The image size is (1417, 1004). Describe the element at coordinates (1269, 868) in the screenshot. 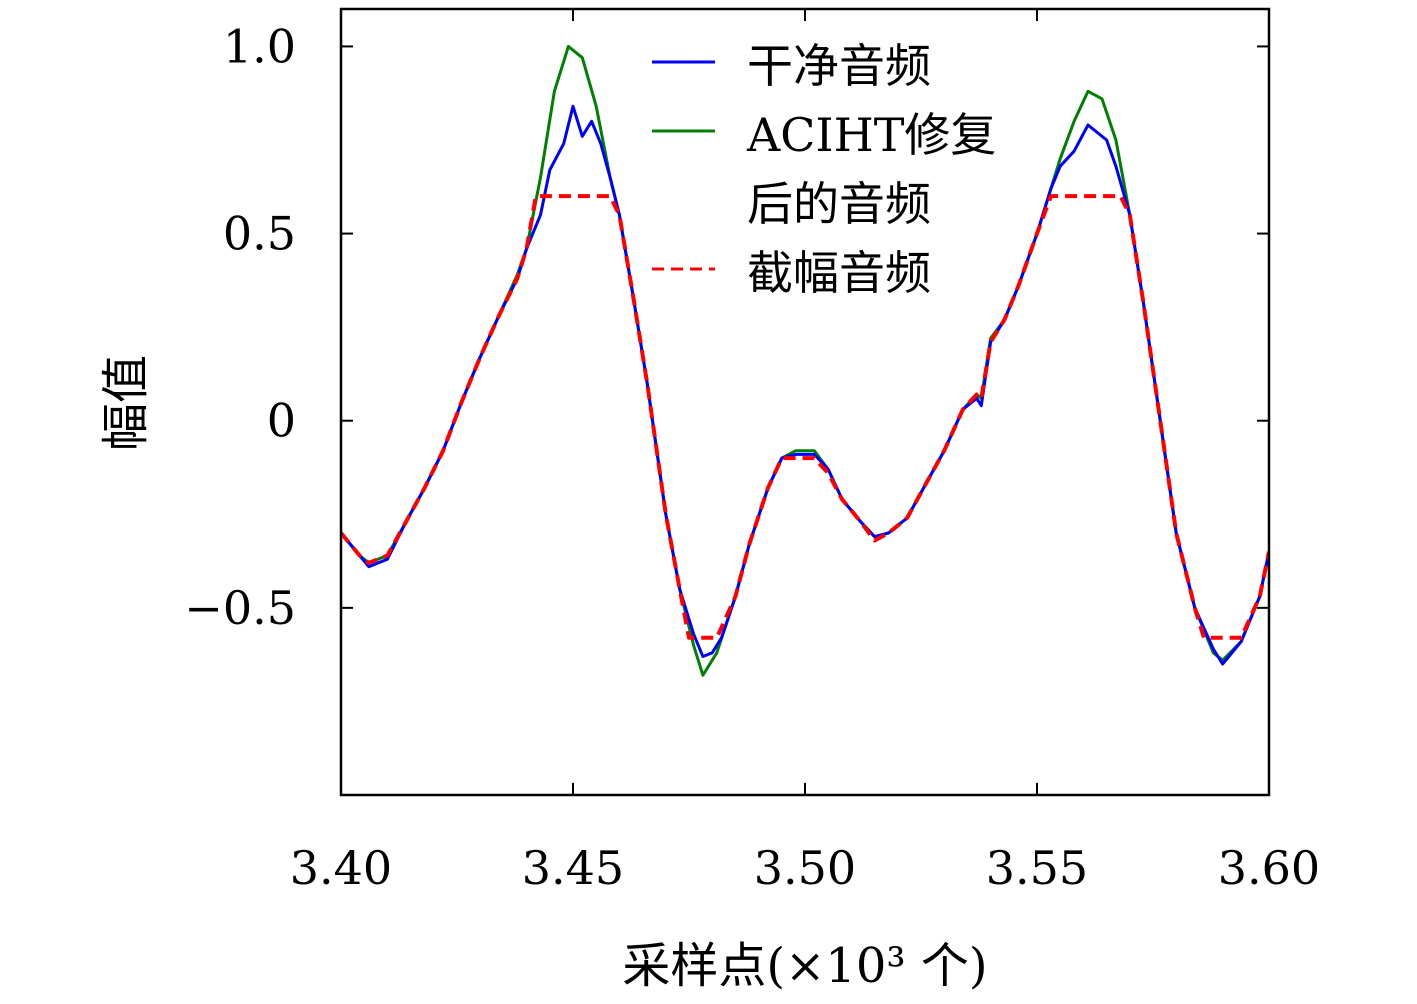

I see `x-tick-label: 3.60` at that location.